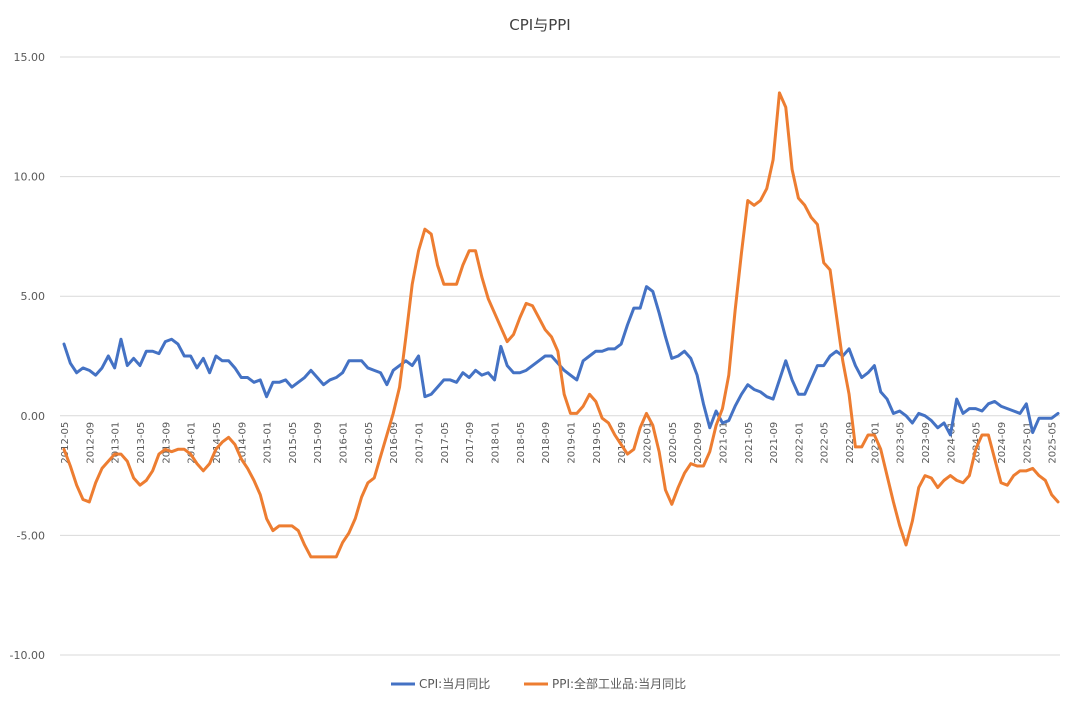  I want to click on y-tick-label: 10.00, so click(30, 177).